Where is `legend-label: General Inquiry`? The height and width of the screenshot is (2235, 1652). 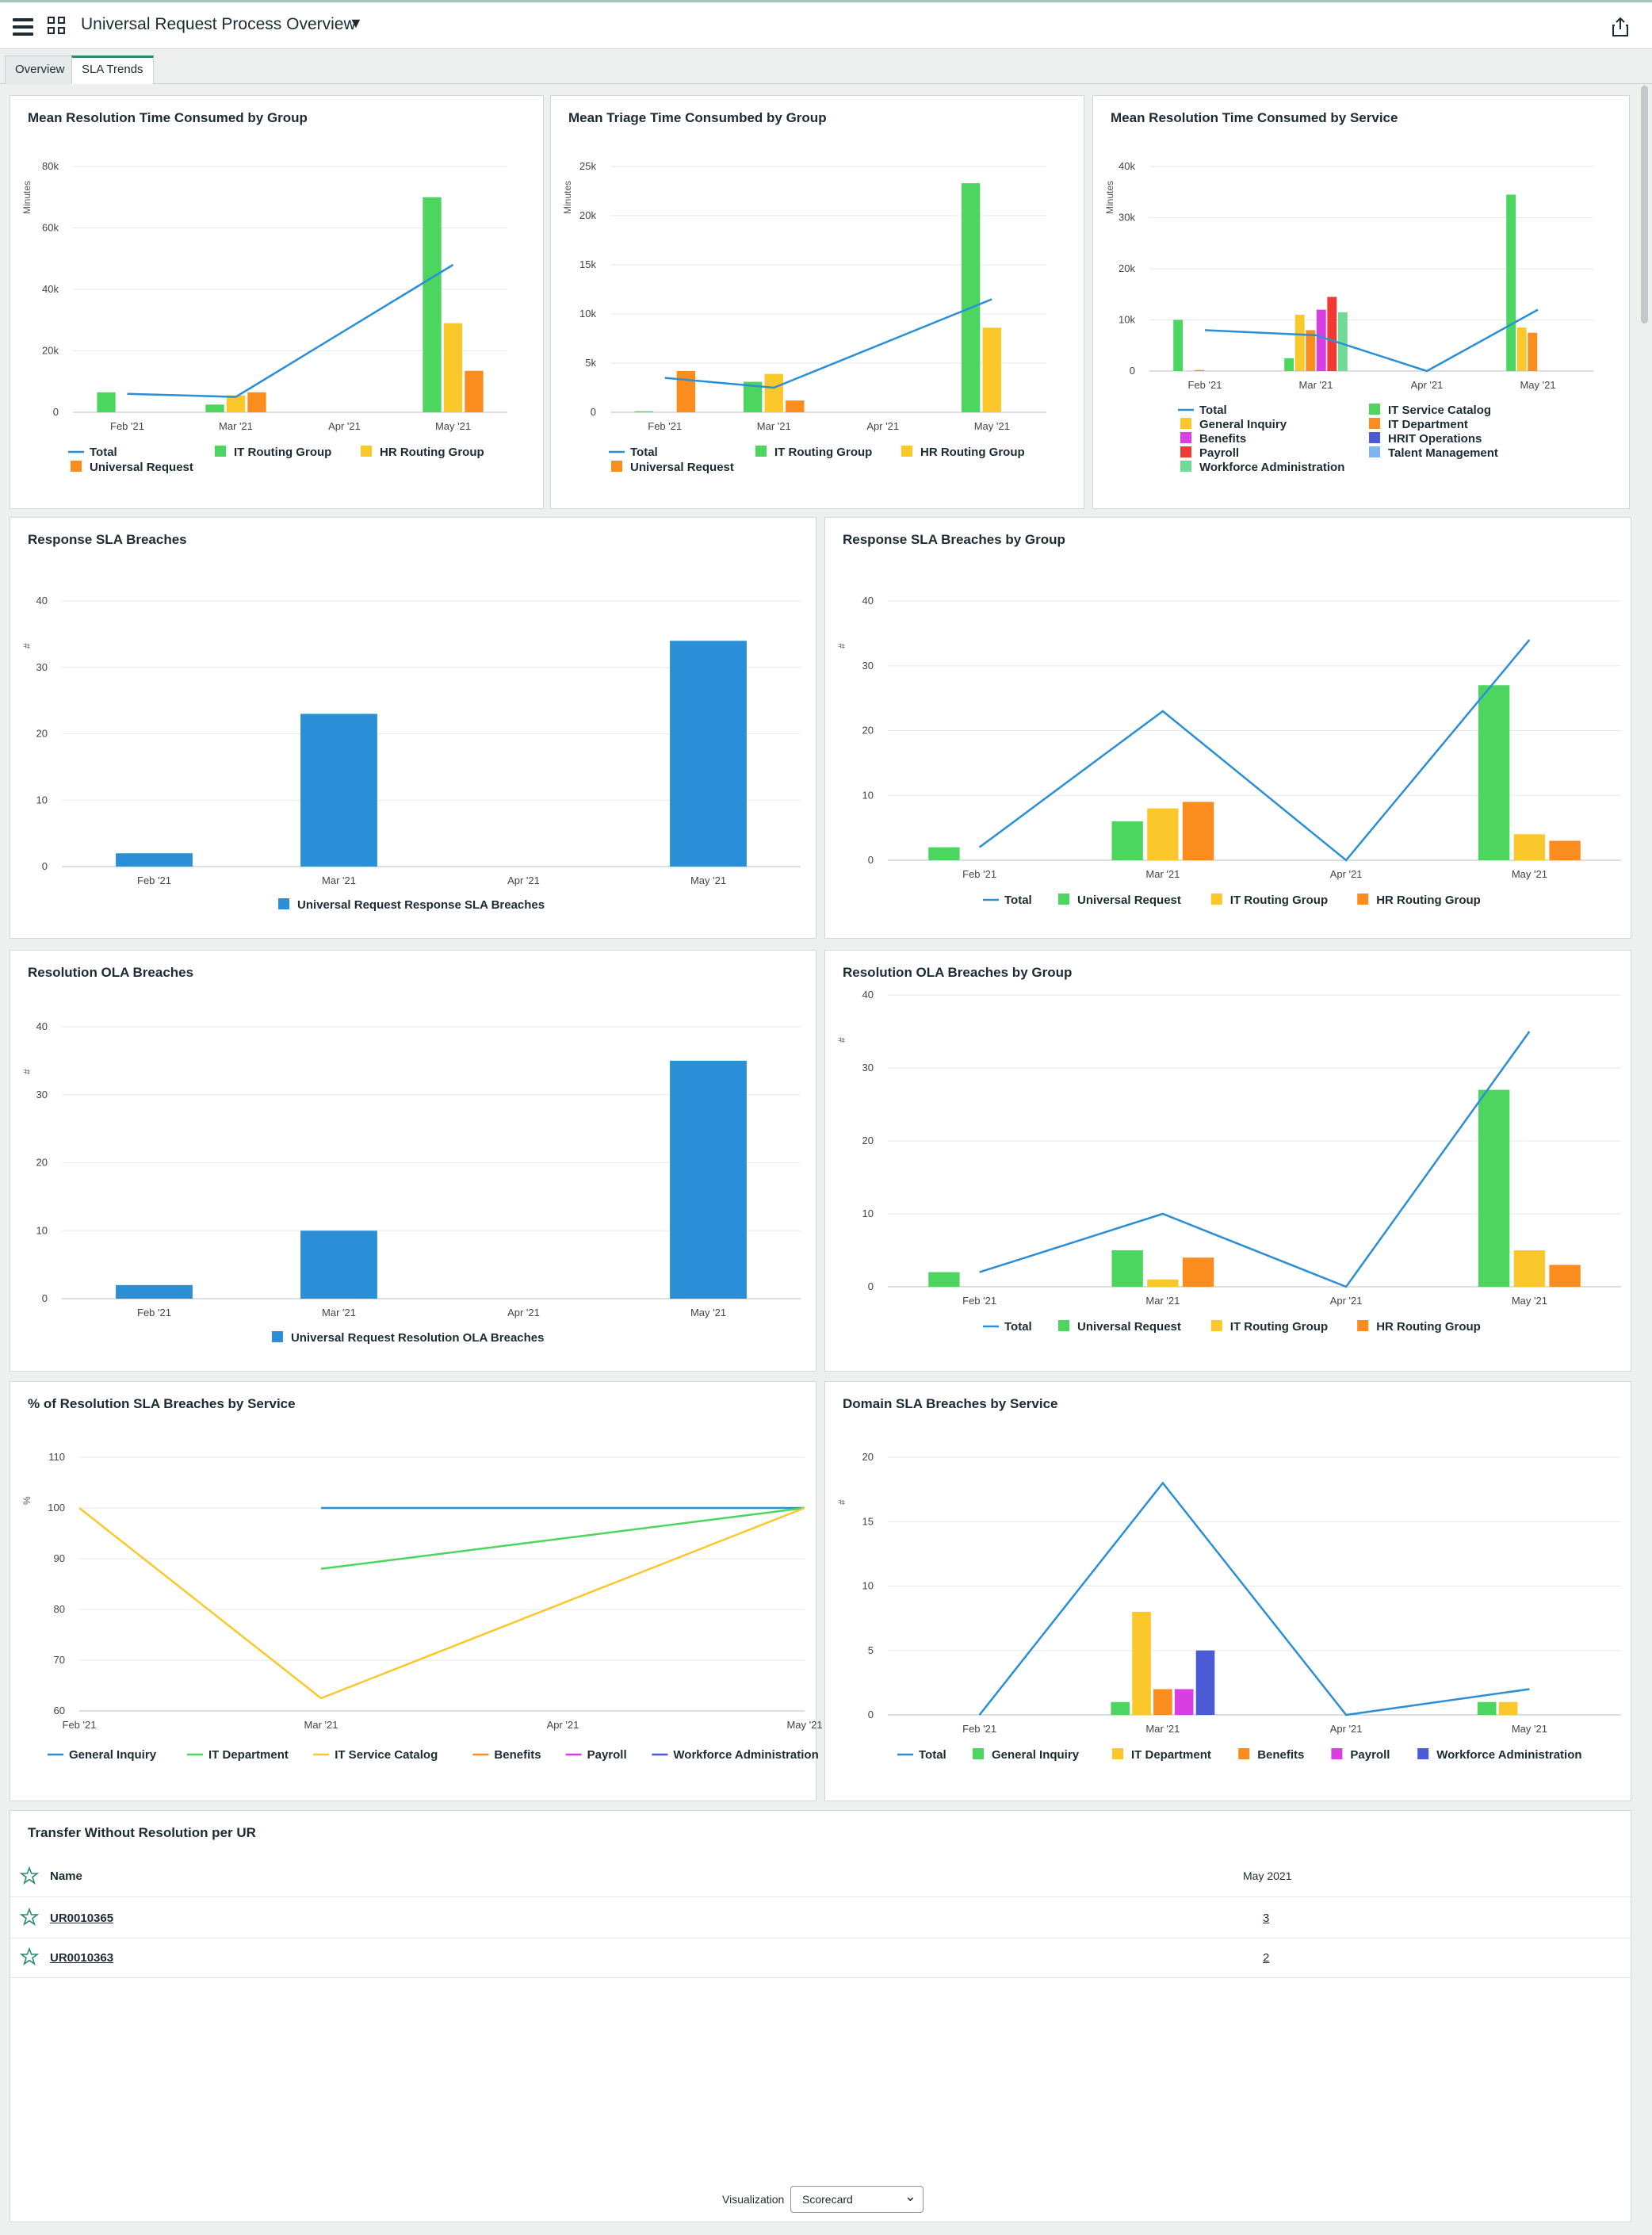 legend-label: General Inquiry is located at coordinates (1036, 1755).